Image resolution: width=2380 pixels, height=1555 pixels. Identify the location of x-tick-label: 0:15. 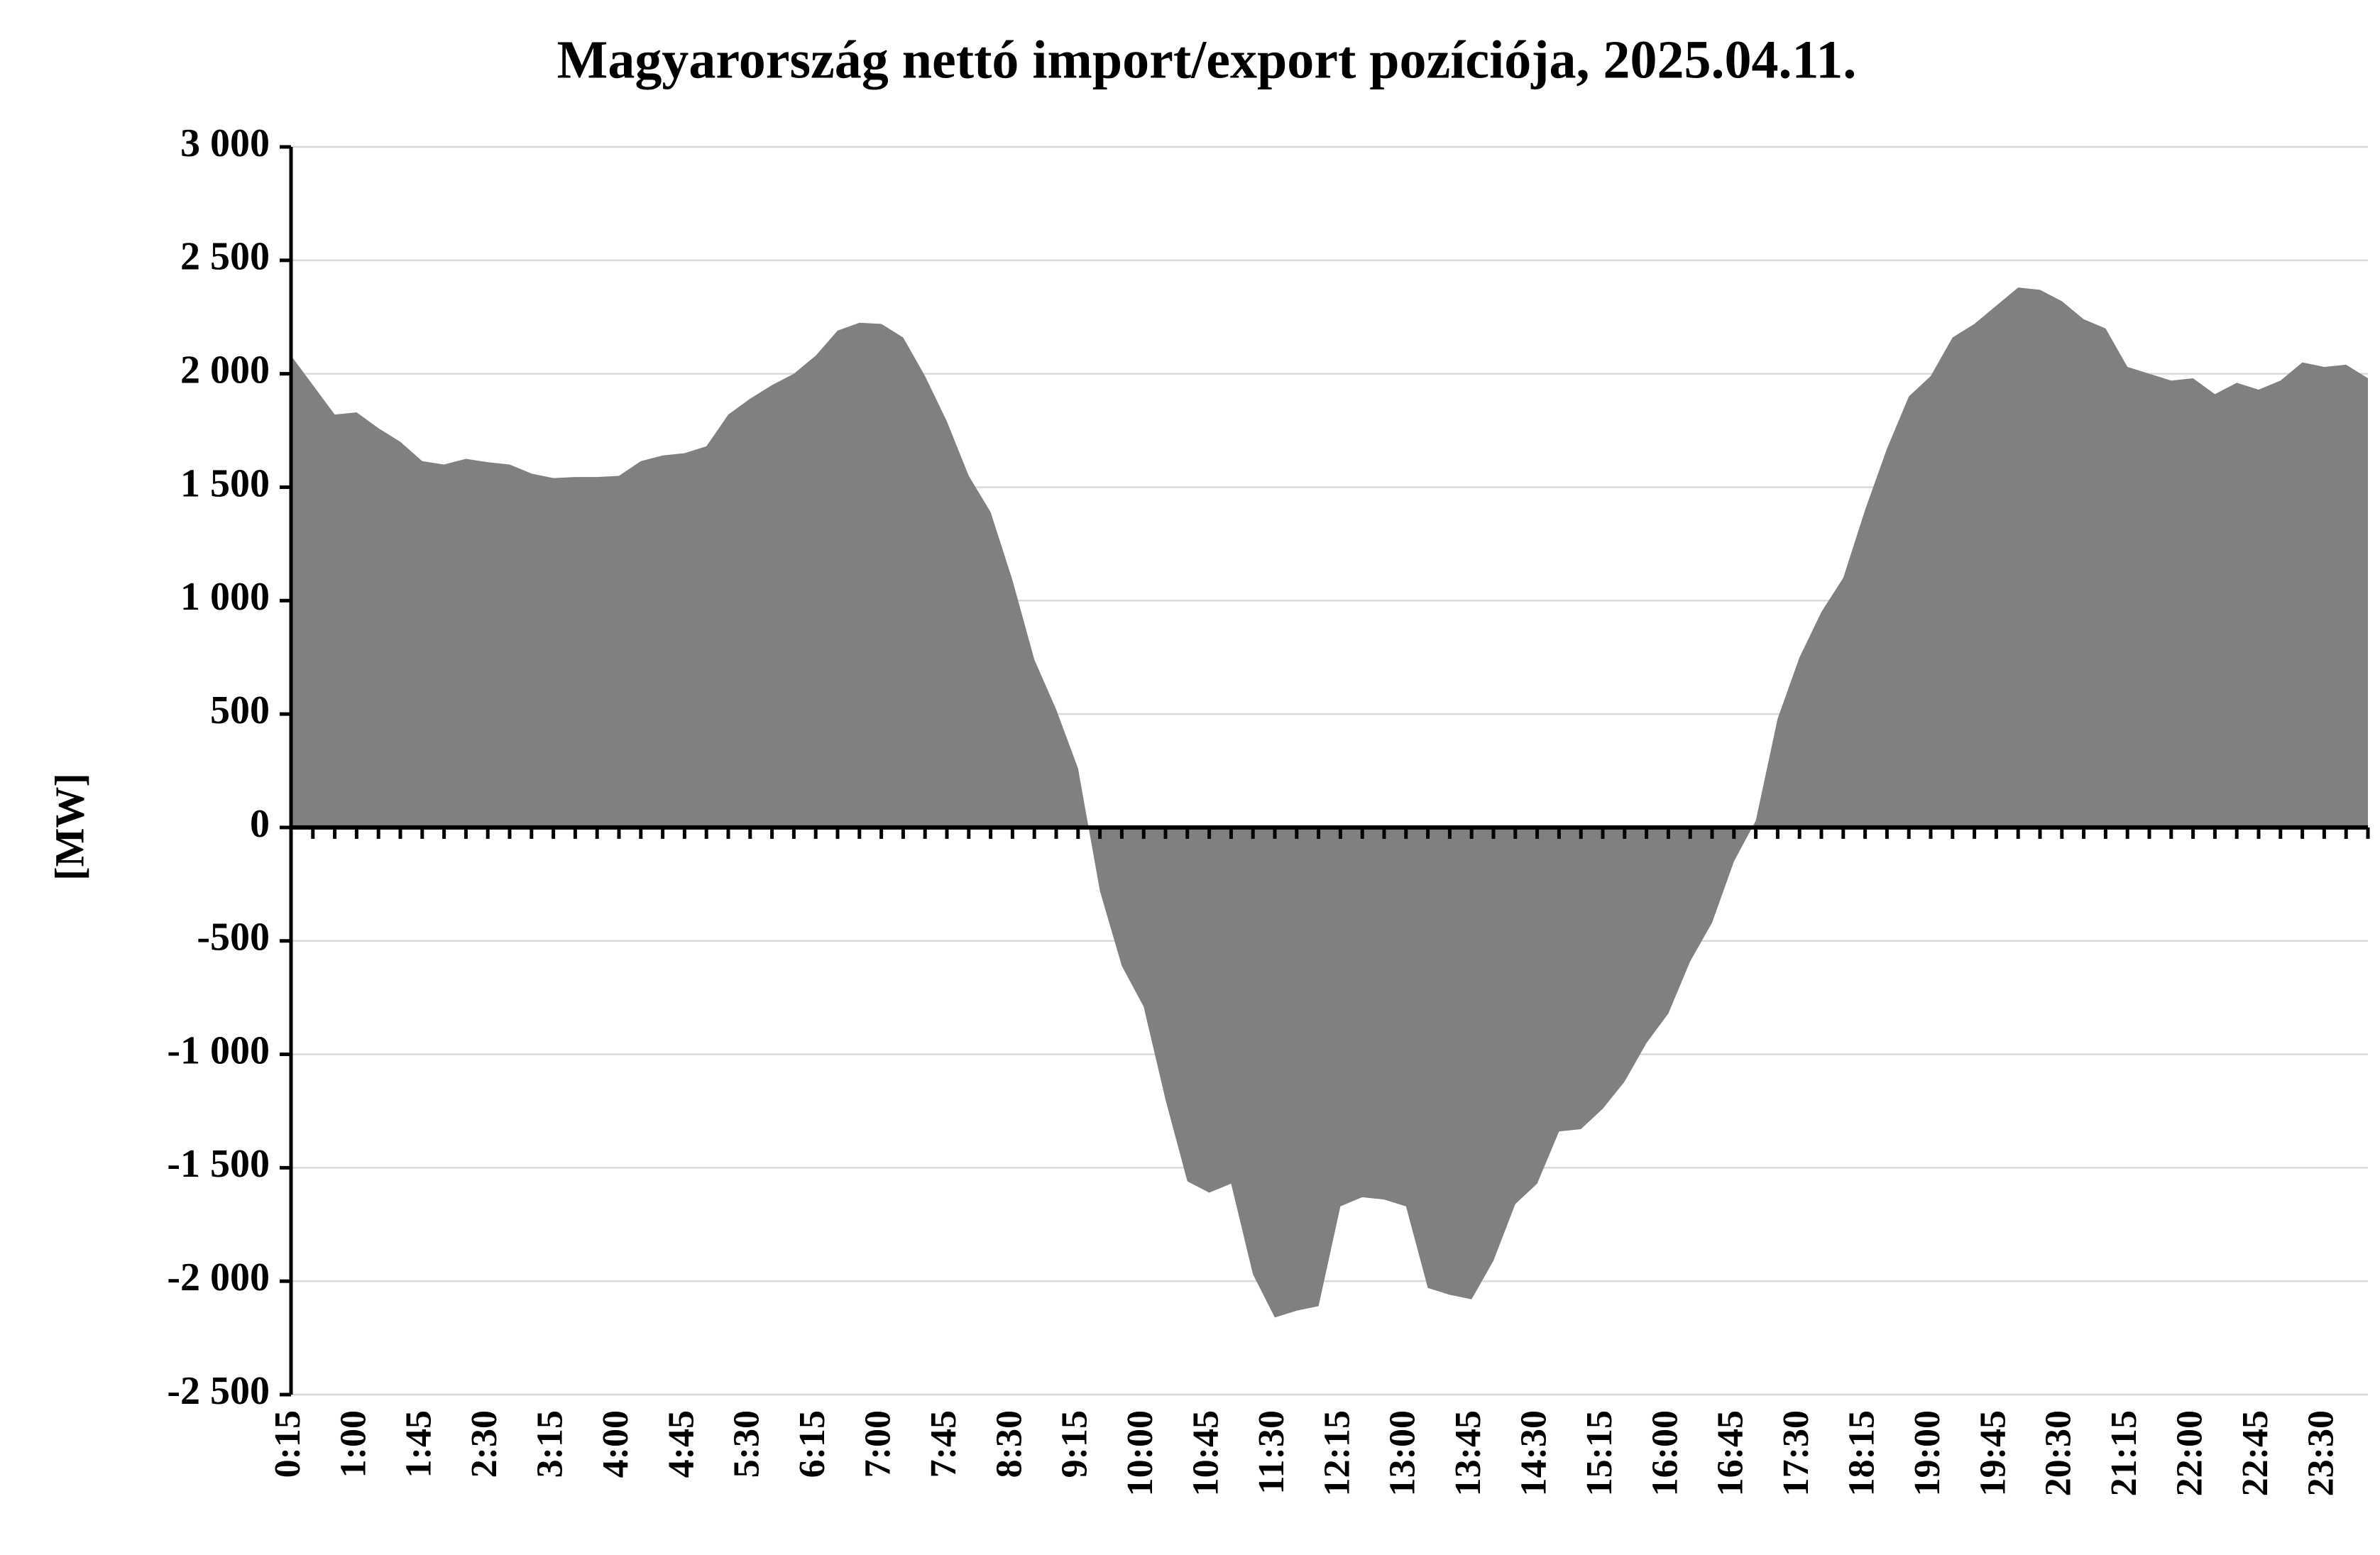
(288, 1444).